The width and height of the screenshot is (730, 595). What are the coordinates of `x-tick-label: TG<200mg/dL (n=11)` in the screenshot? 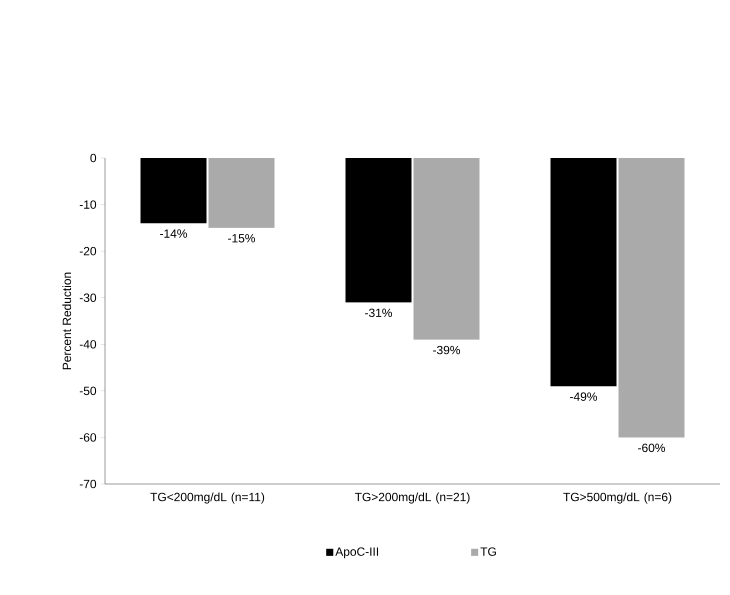 It's located at (207, 498).